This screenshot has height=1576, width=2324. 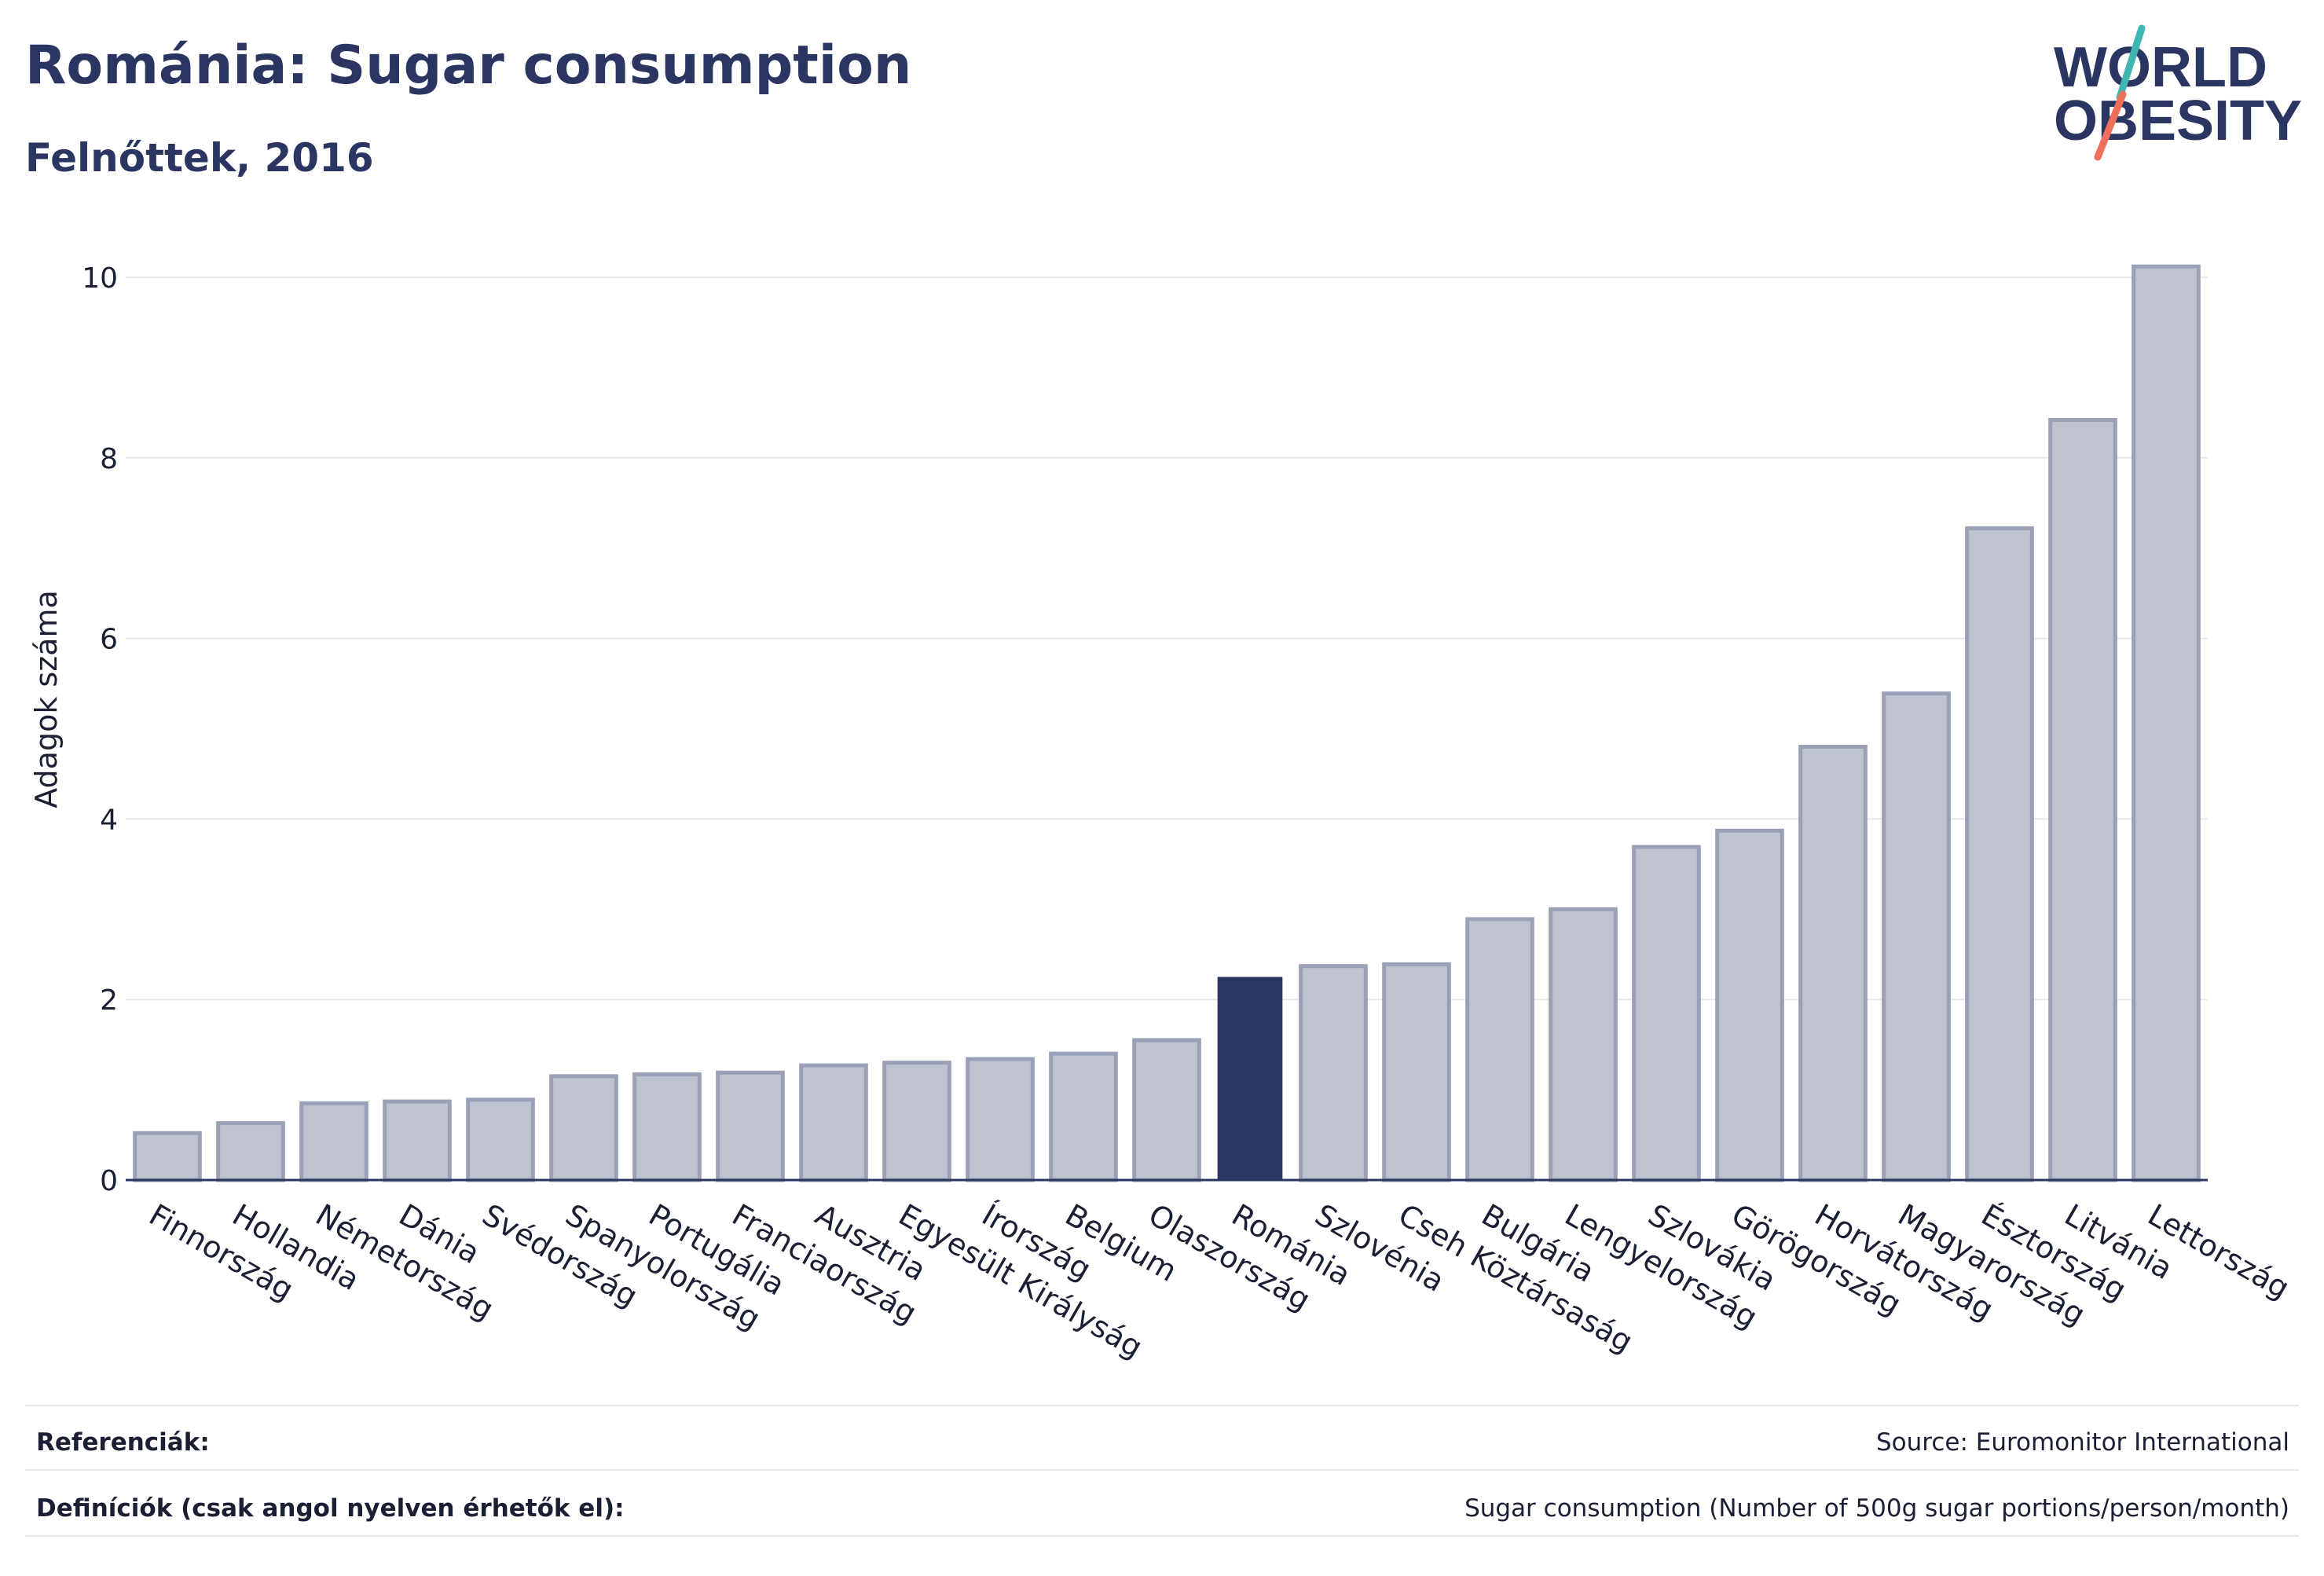 I want to click on bar-olaszország, so click(x=1166, y=1110).